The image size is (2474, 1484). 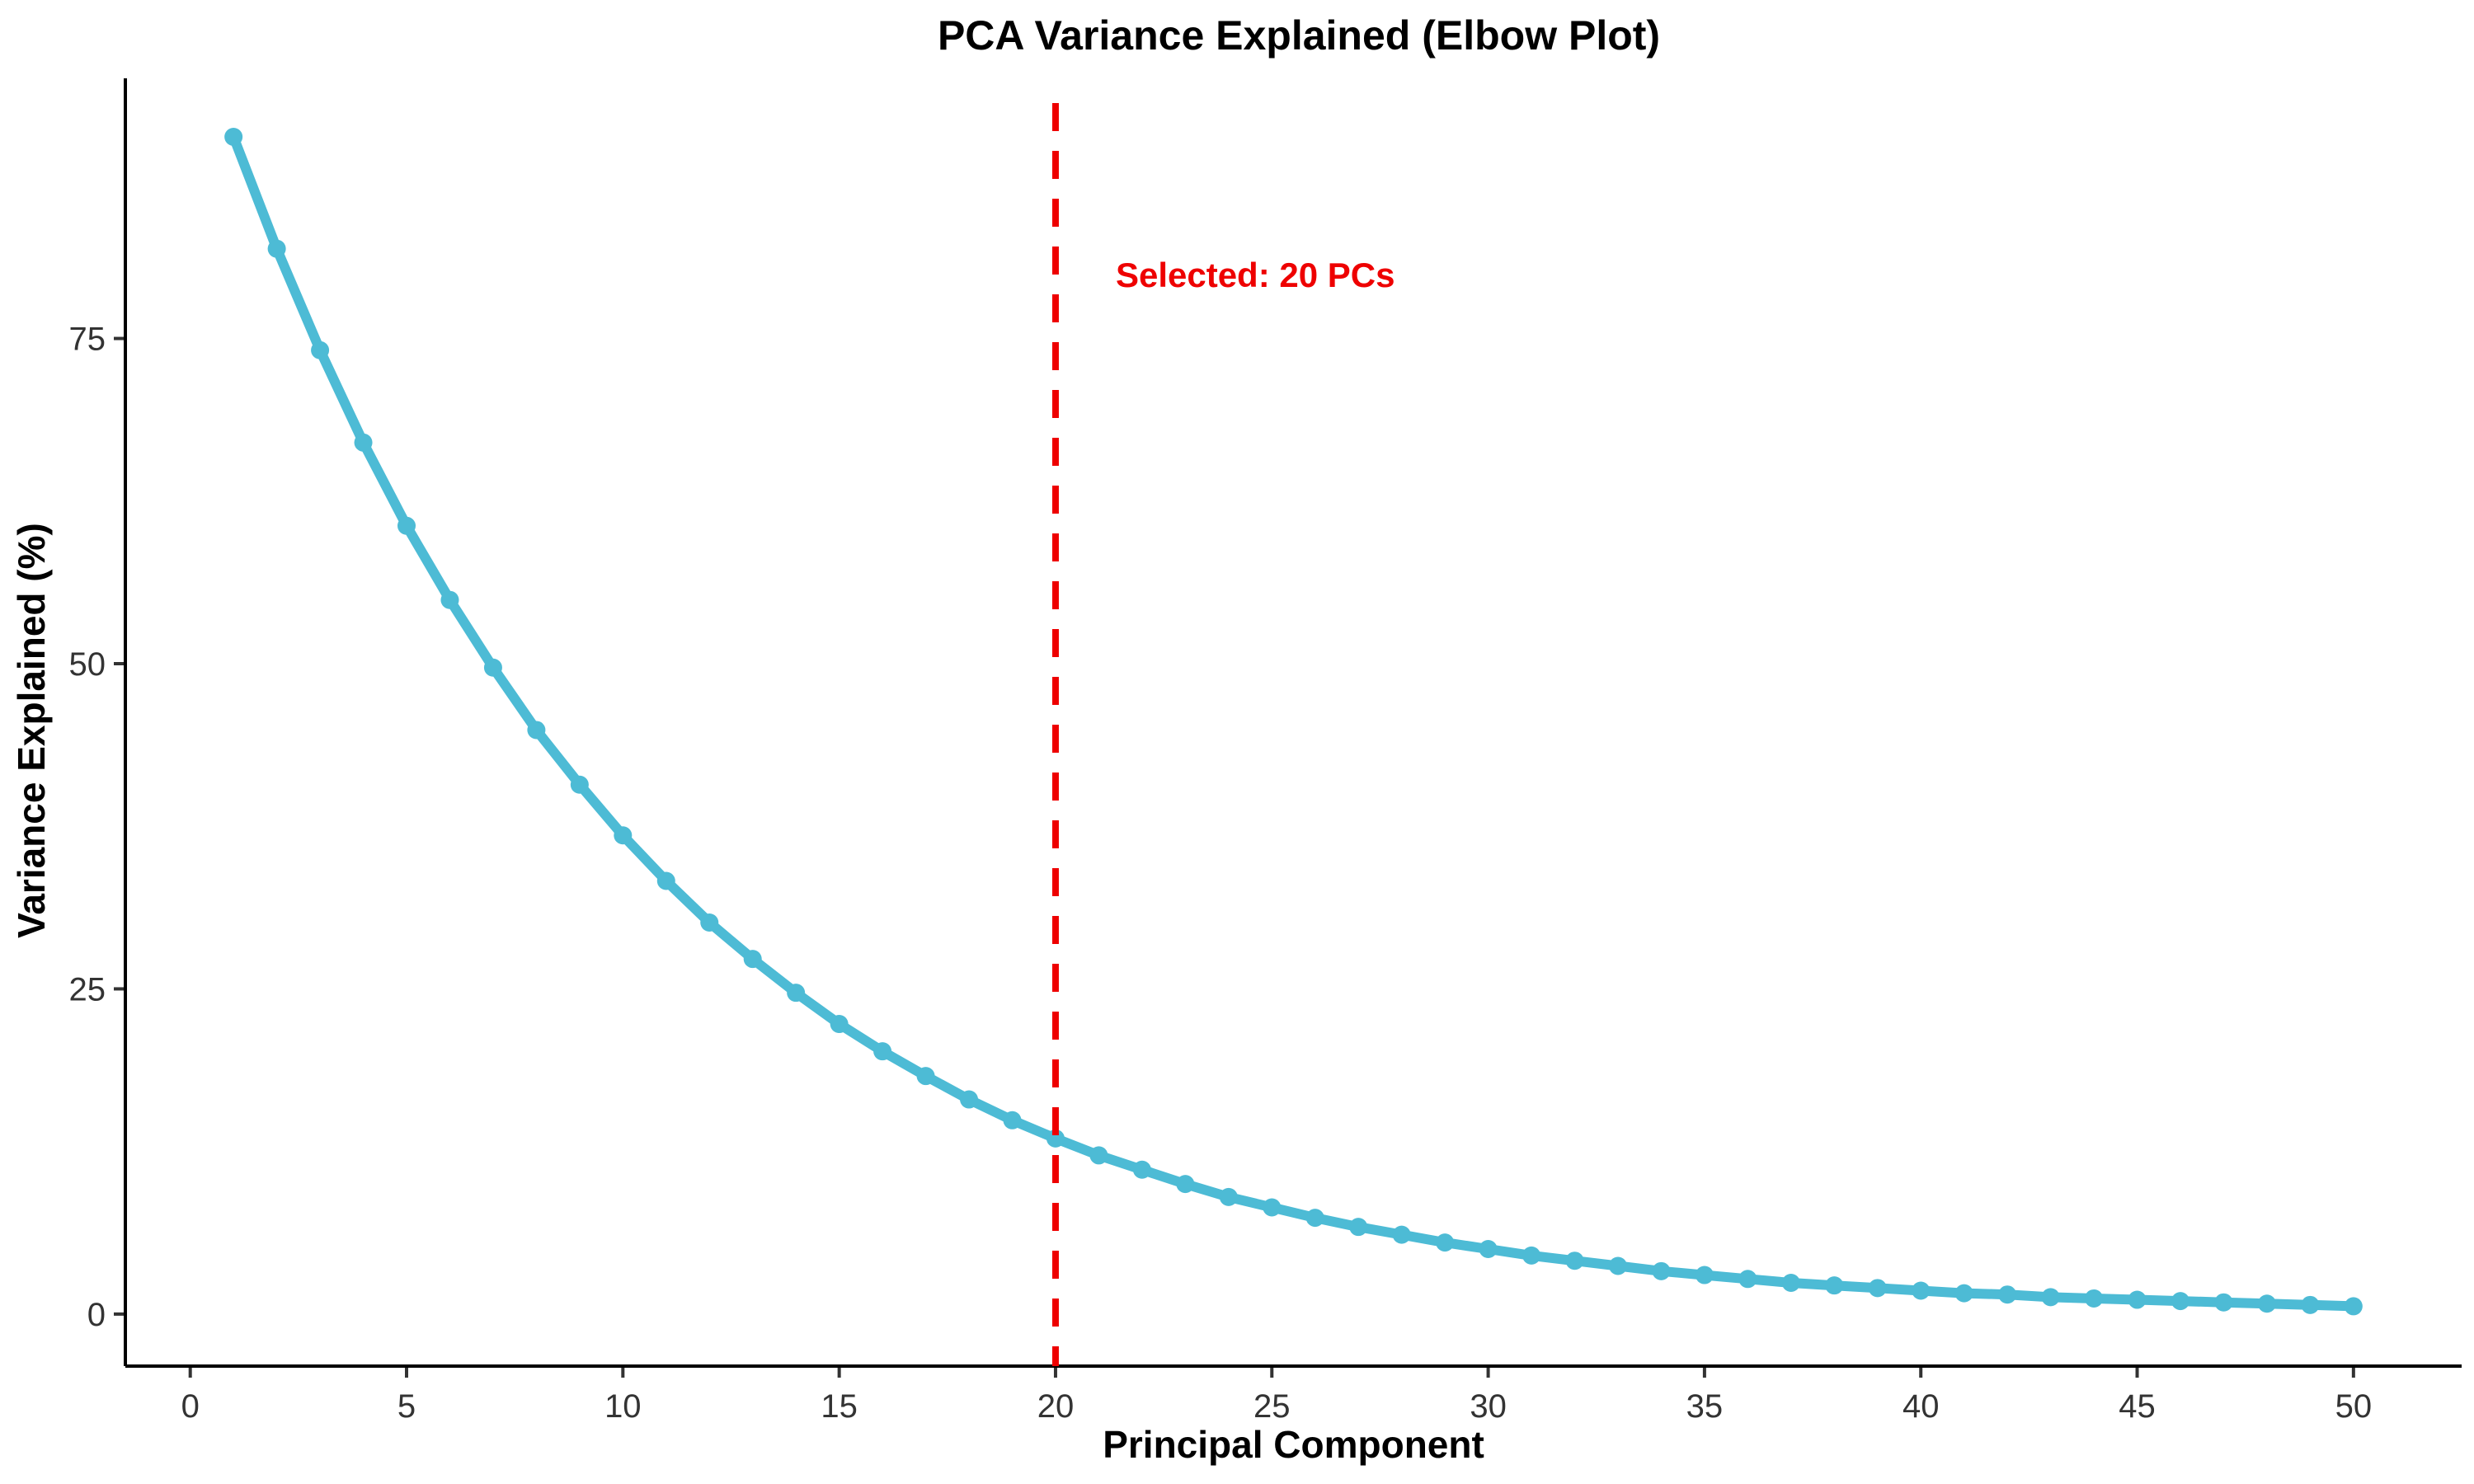 What do you see at coordinates (839, 1406) in the screenshot?
I see `x-tick-label: 15` at bounding box center [839, 1406].